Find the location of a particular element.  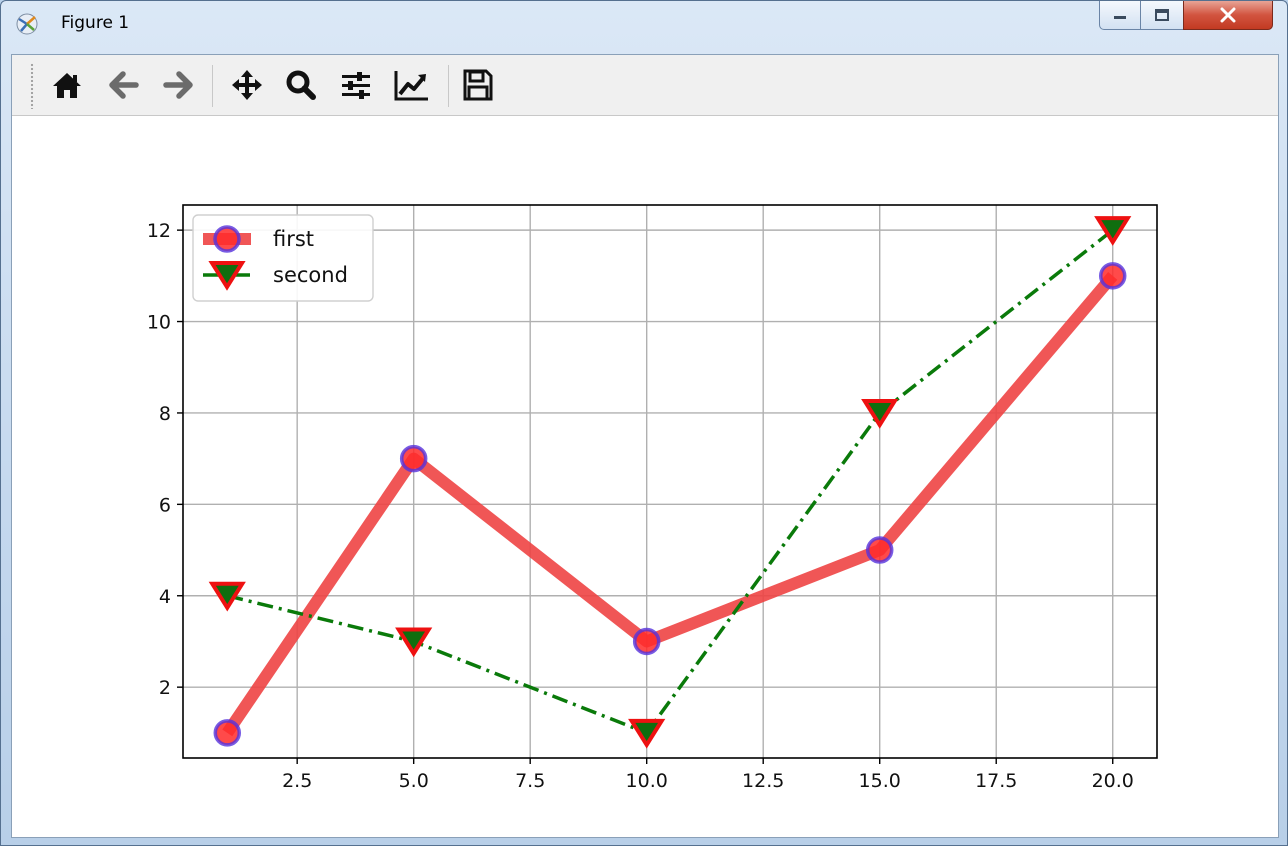

close-icon is located at coordinates (1228, 15).